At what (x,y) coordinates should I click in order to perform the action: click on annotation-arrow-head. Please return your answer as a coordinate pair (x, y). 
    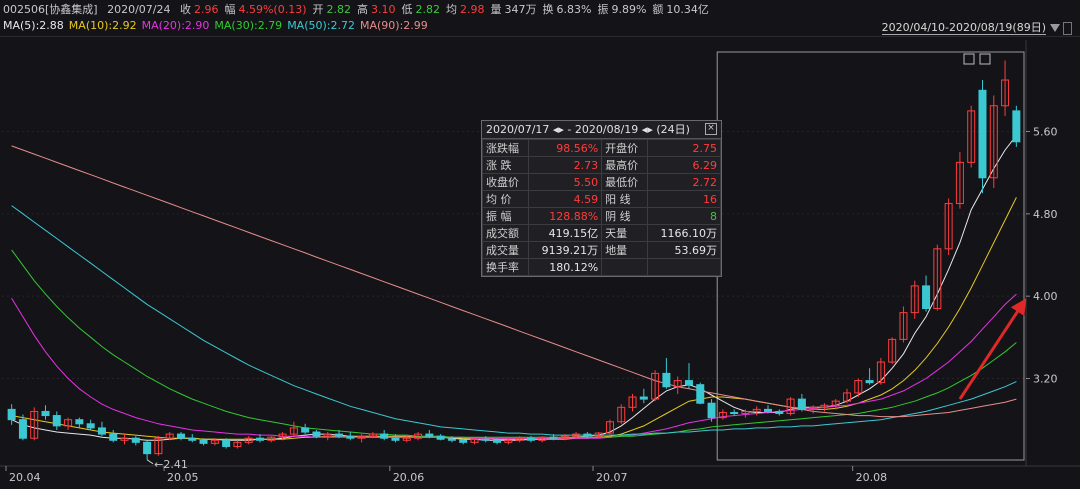
    Looking at the image, I should click on (1018, 307).